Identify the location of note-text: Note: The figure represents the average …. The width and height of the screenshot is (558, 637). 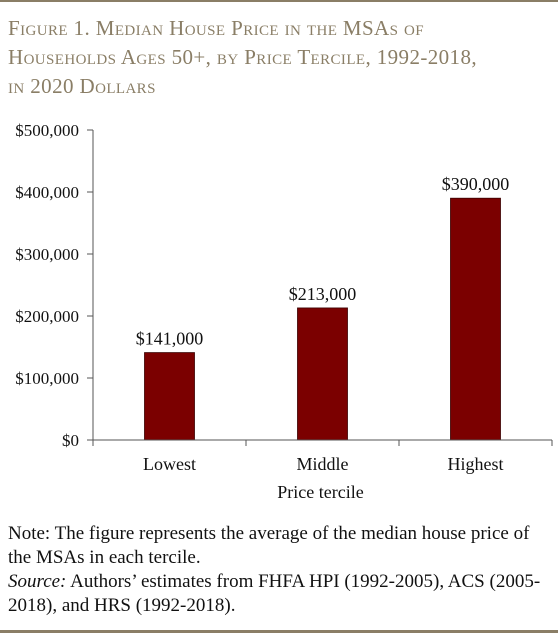
(269, 545).